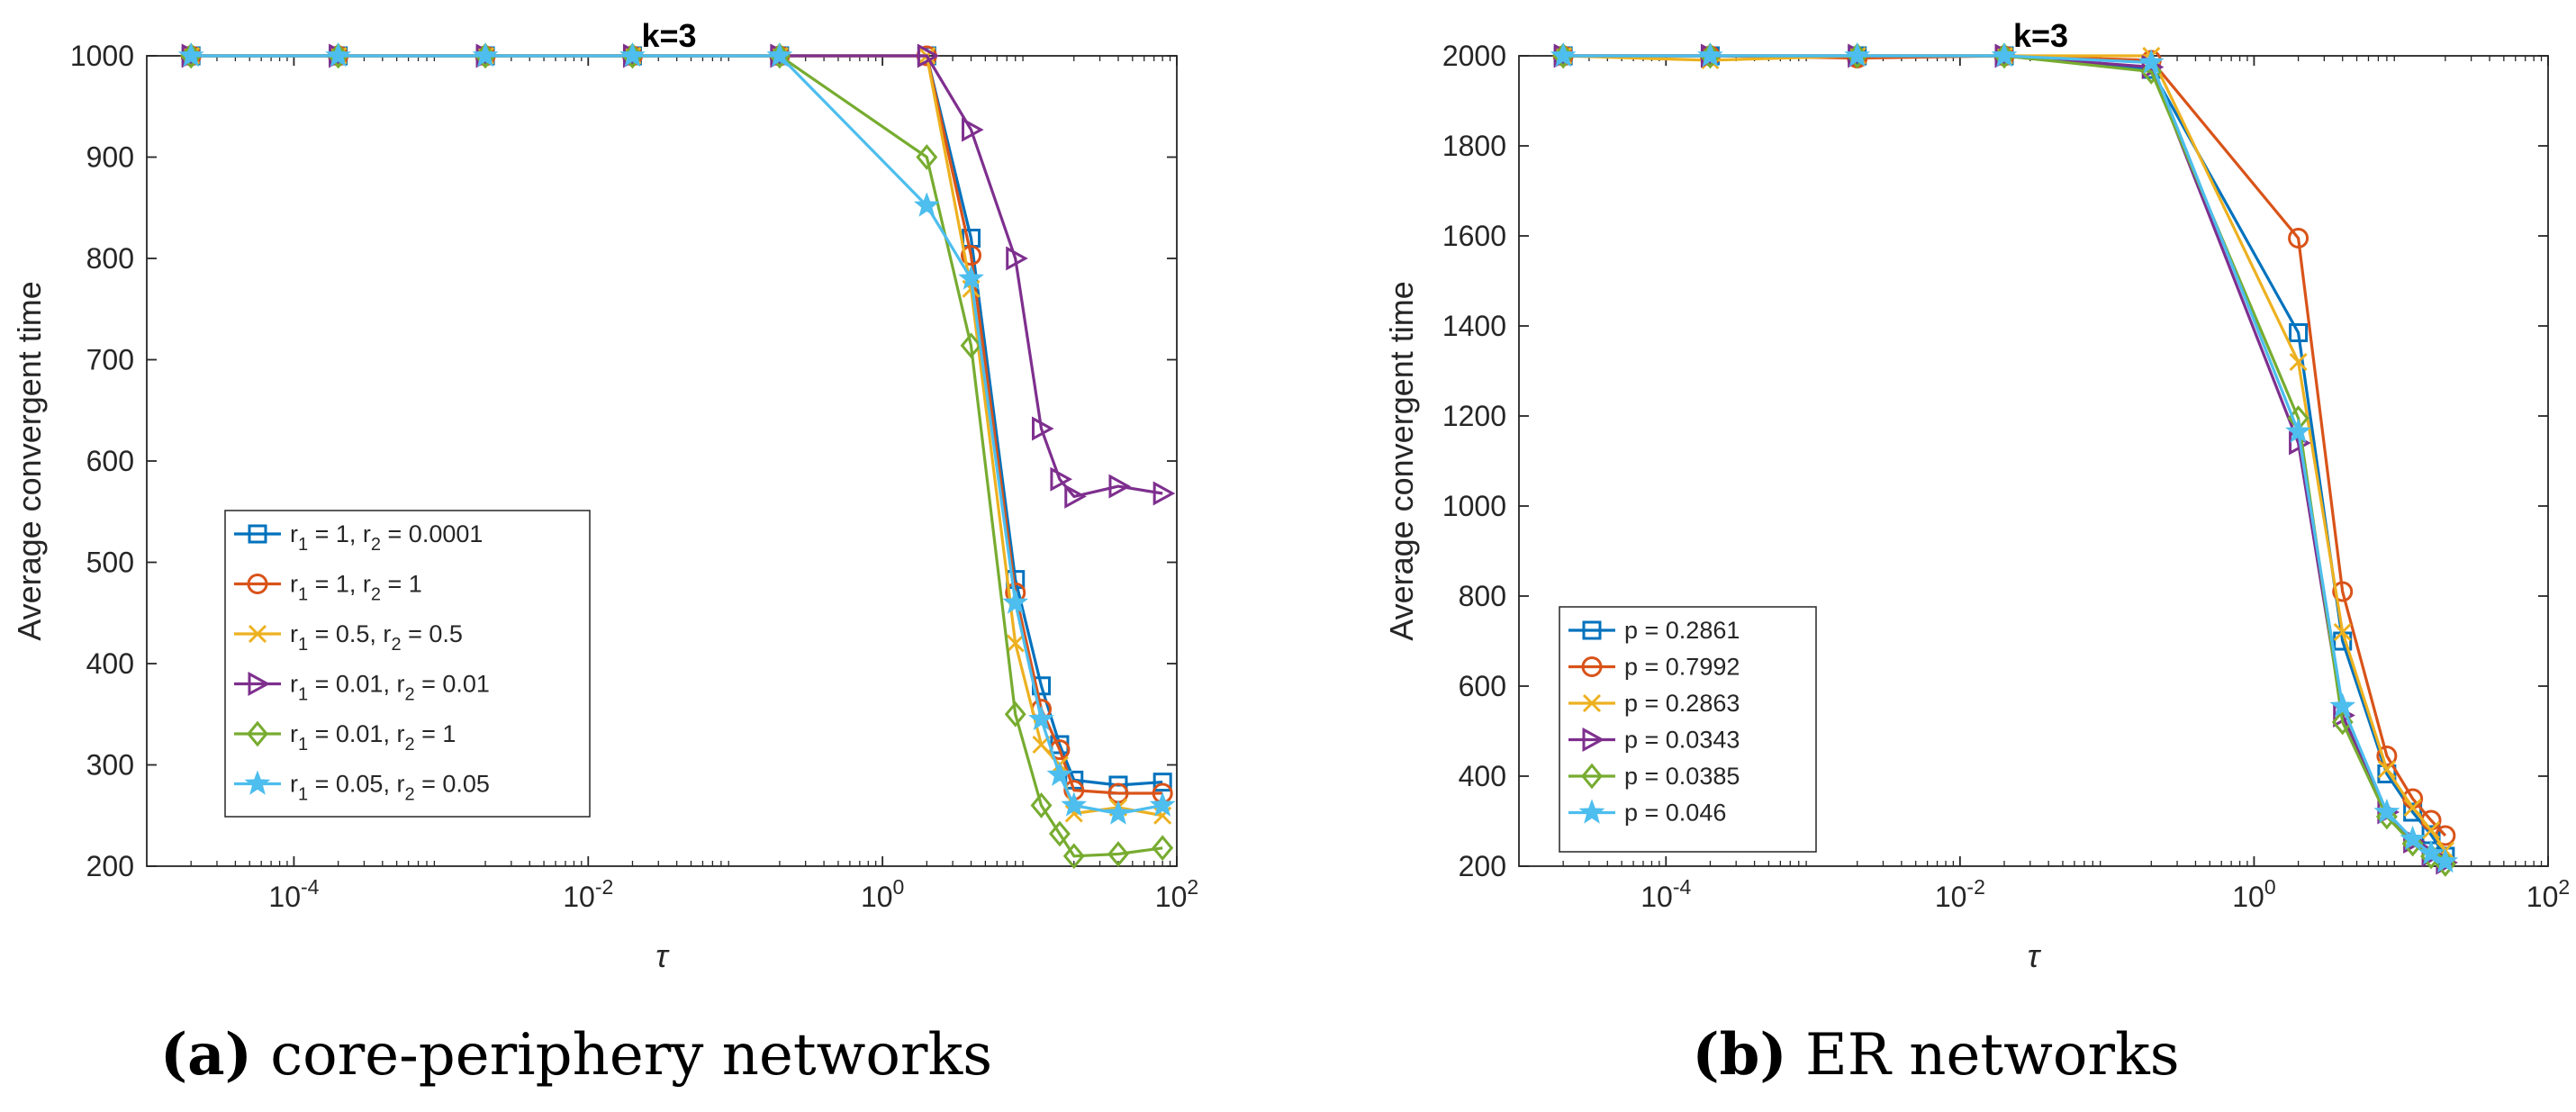 The width and height of the screenshot is (2576, 1112). Describe the element at coordinates (1474, 56) in the screenshot. I see `y-tick-label: 2000` at that location.